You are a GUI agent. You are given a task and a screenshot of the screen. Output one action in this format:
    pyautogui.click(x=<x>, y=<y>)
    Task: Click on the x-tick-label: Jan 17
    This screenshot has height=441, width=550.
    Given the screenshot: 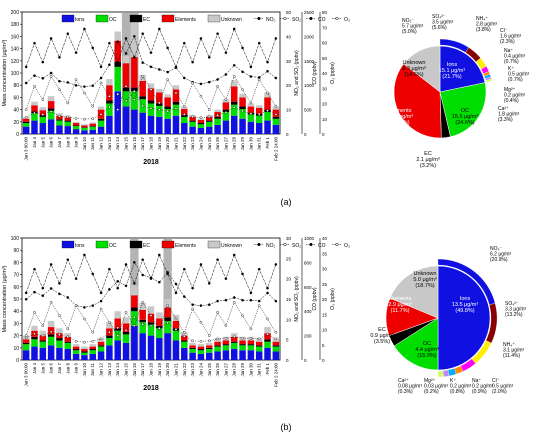 What is the action you would take?
    pyautogui.click(x=142, y=370)
    